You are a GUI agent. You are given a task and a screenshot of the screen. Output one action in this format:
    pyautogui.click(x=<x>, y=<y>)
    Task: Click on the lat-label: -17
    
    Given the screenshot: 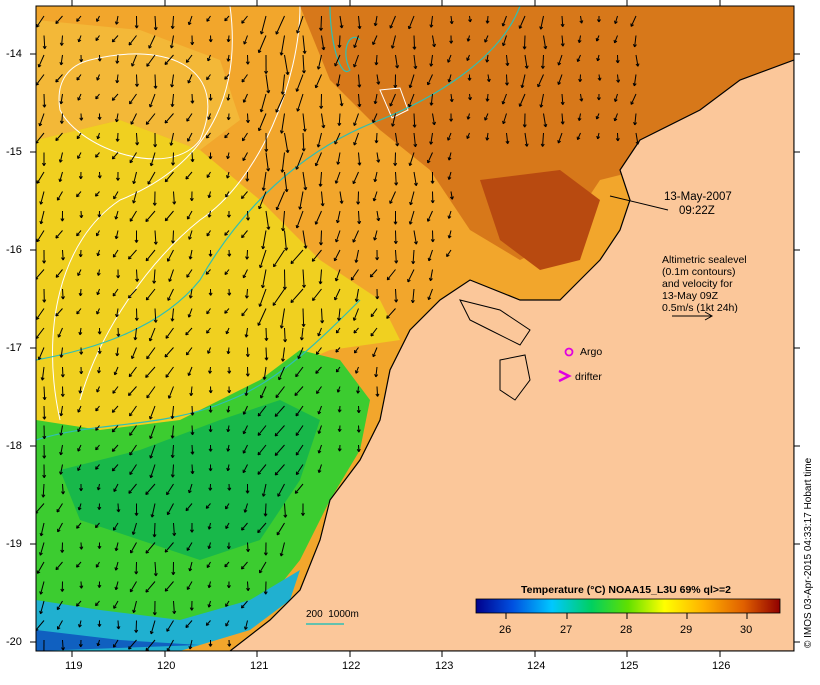 What is the action you would take?
    pyautogui.click(x=14, y=348)
    